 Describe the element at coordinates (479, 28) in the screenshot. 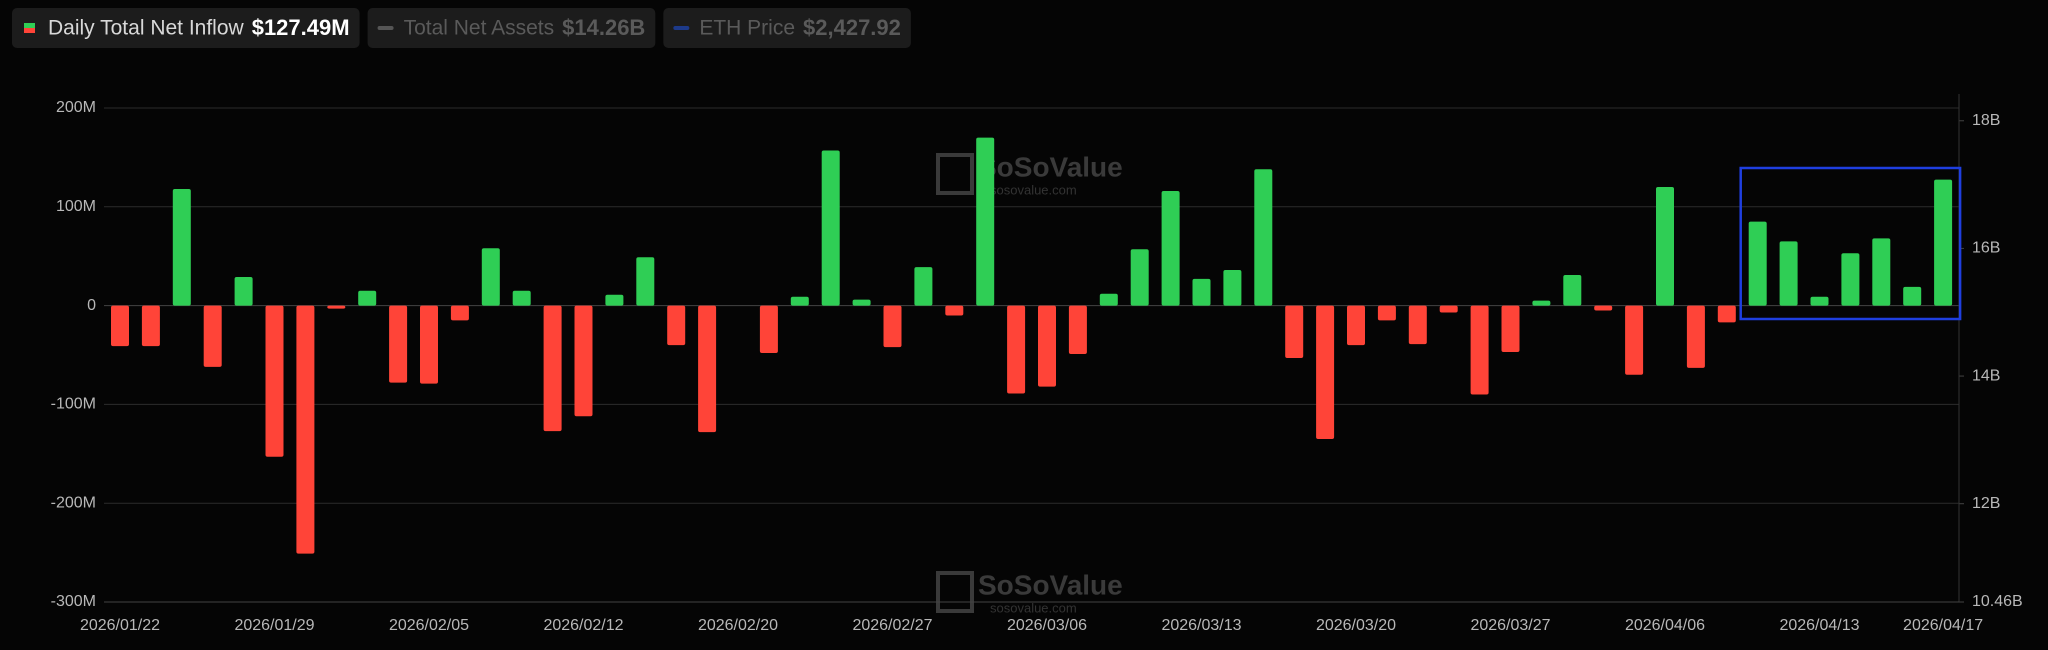

I see `legend-name: Total Net Assets` at that location.